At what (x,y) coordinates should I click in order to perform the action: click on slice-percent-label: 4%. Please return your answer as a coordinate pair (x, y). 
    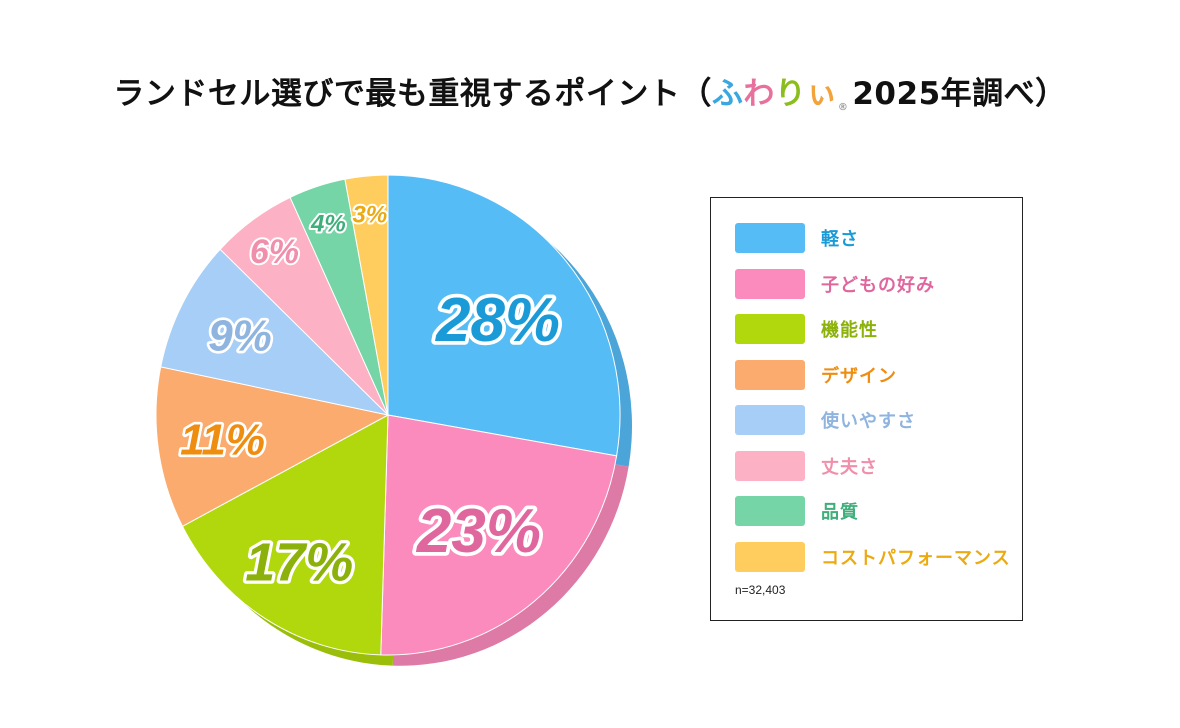
    Looking at the image, I should click on (328, 223).